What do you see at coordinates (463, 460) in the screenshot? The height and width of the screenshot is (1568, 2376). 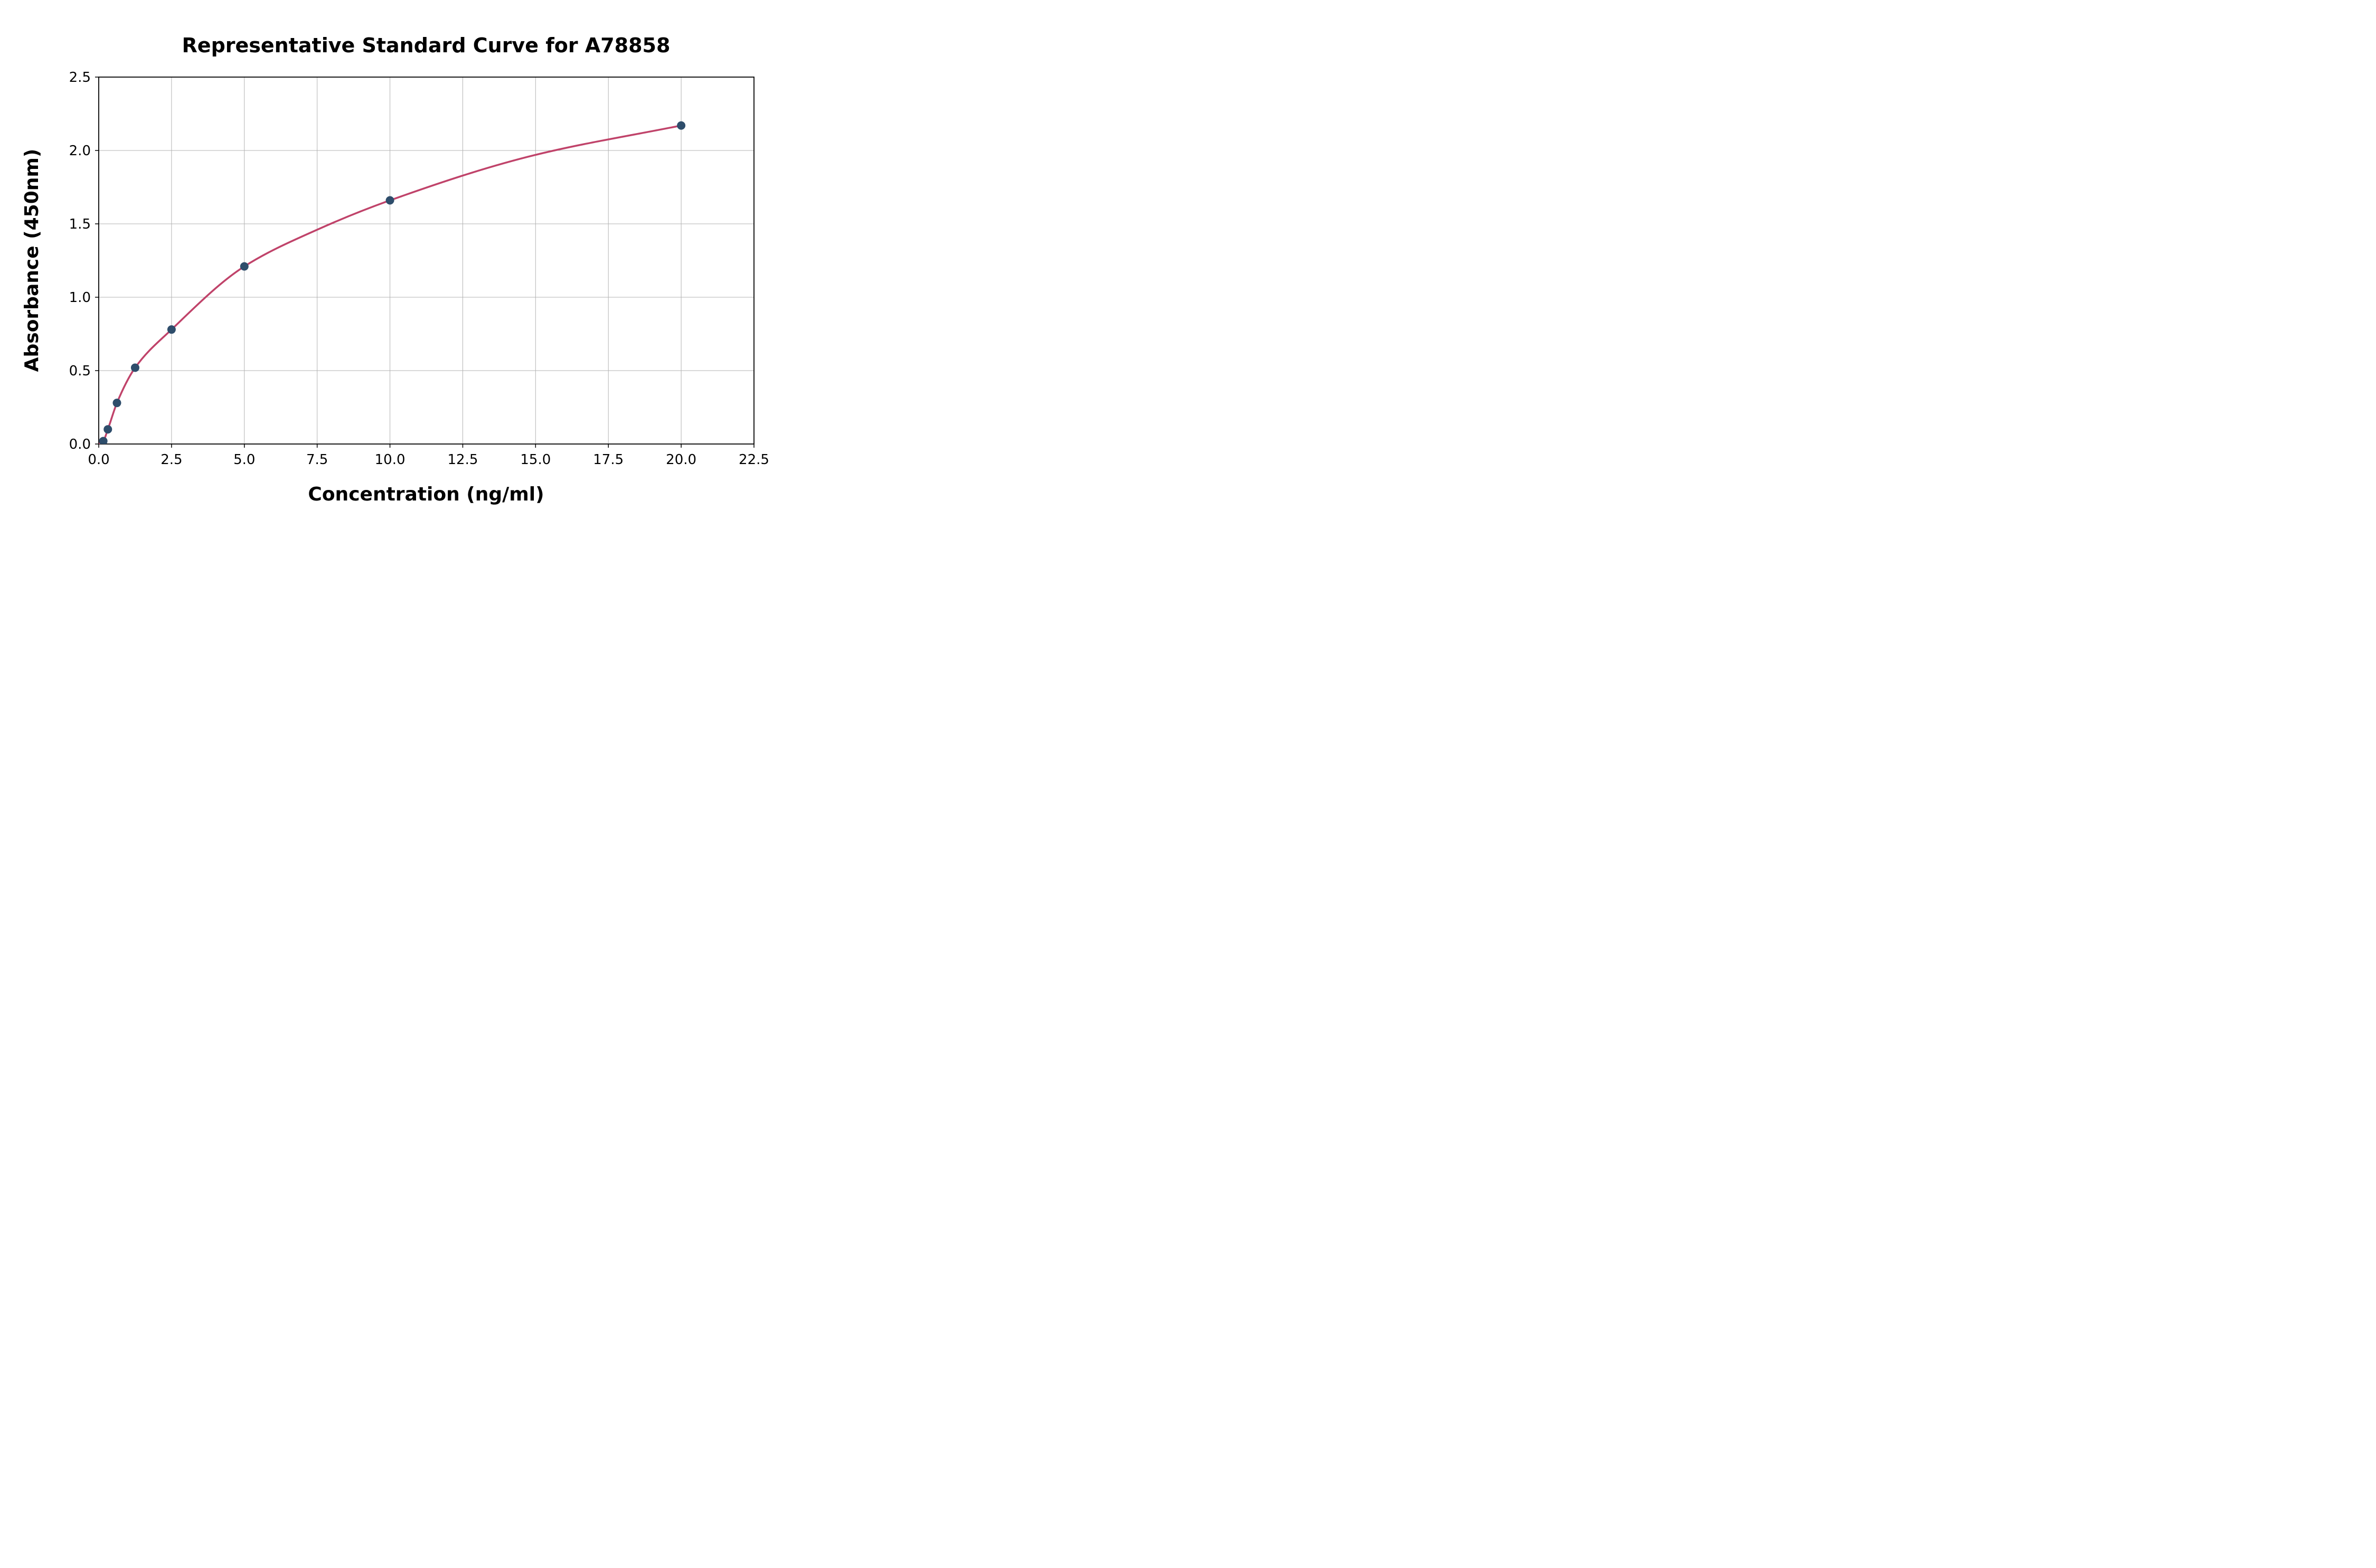 I see `x-tick-label: 12.5` at bounding box center [463, 460].